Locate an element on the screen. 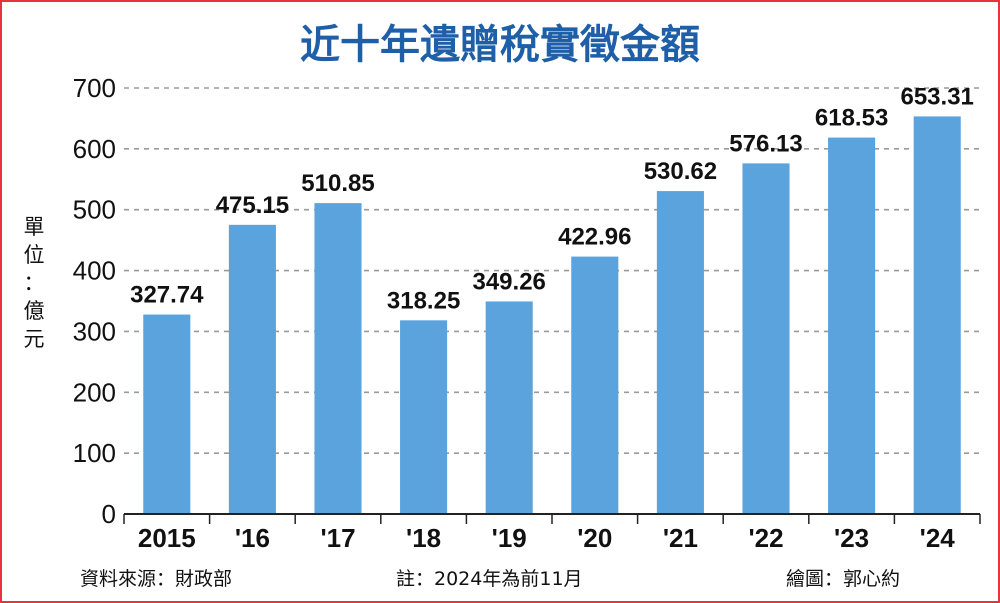  value-label: 475.15 is located at coordinates (252, 205).